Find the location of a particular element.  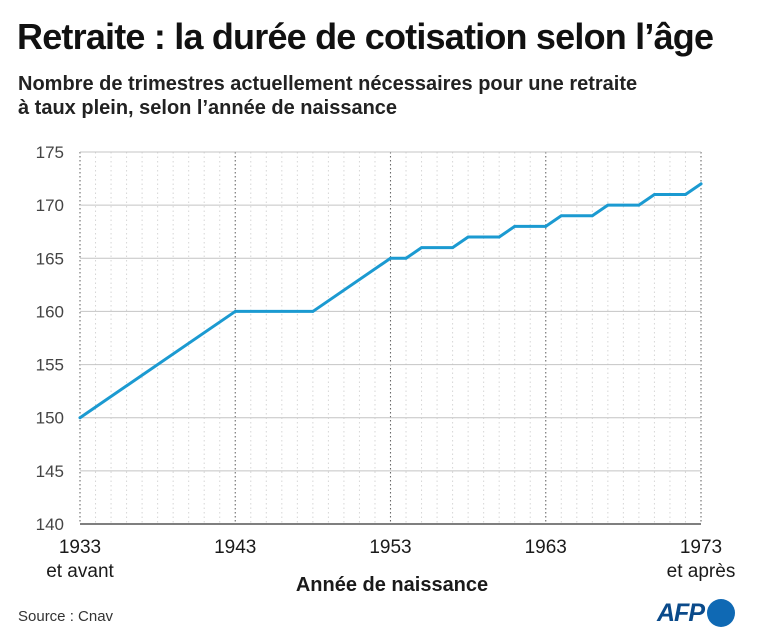

x-tick-label: 1973 is located at coordinates (701, 547).